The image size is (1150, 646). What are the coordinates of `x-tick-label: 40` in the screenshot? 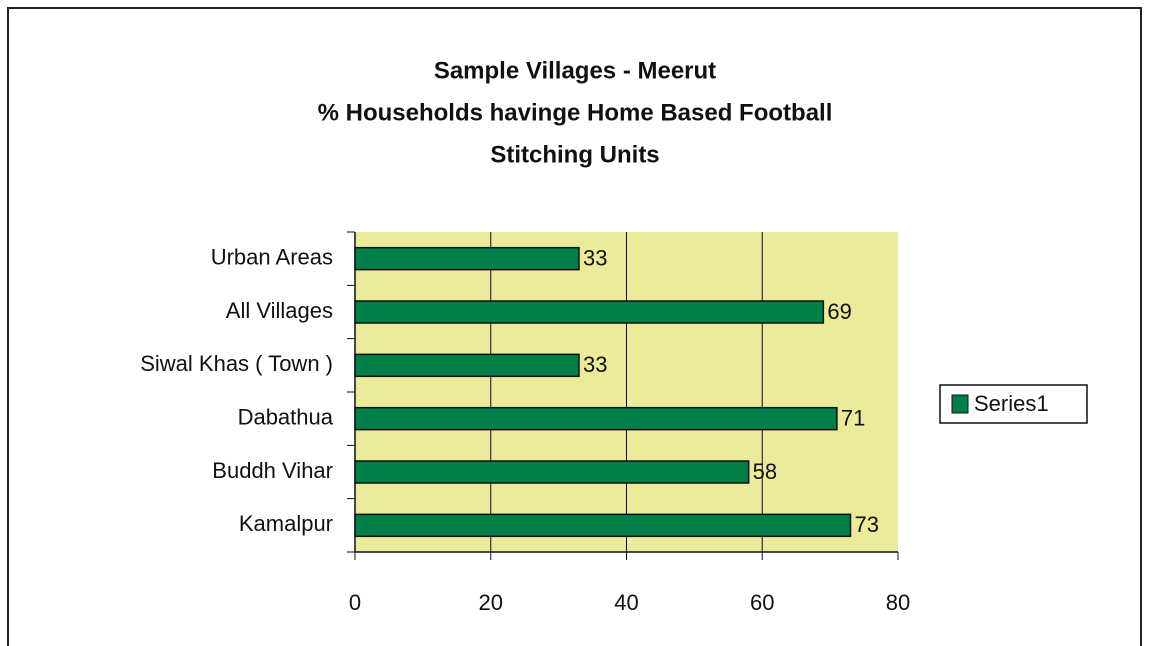 It's located at (626, 602).